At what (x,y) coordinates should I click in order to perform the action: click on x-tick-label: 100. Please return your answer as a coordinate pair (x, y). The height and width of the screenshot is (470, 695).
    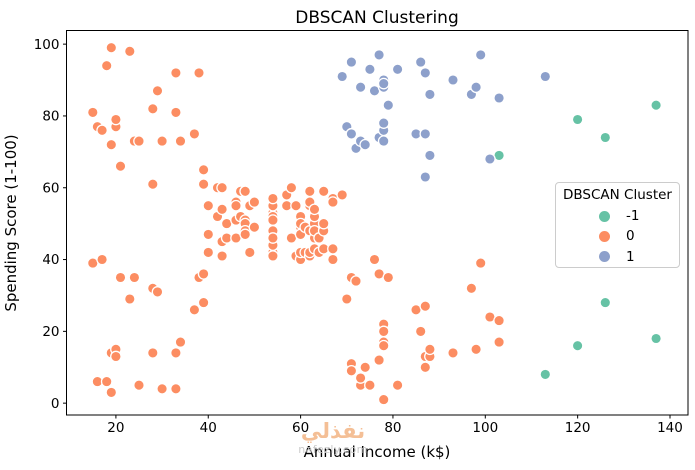
    Looking at the image, I should click on (485, 428).